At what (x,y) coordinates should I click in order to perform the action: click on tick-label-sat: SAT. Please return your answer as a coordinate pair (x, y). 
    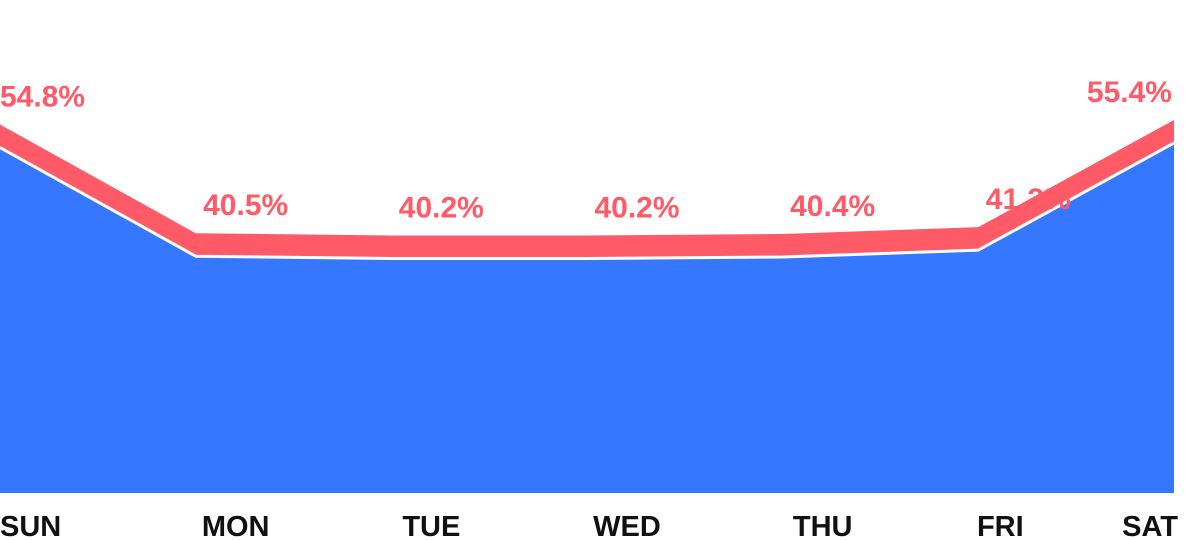
    Looking at the image, I should click on (1150, 525).